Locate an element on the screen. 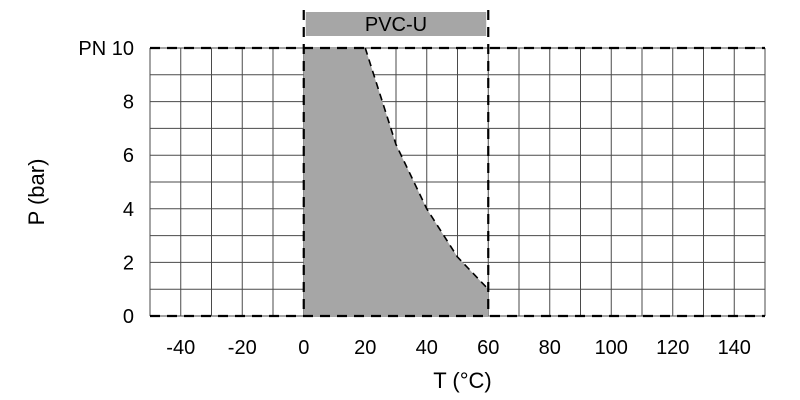 This screenshot has height=400, width=800. x-tick-labels: -40 -20 0 20 40 60 80 100 120 140 is located at coordinates (458, 348).